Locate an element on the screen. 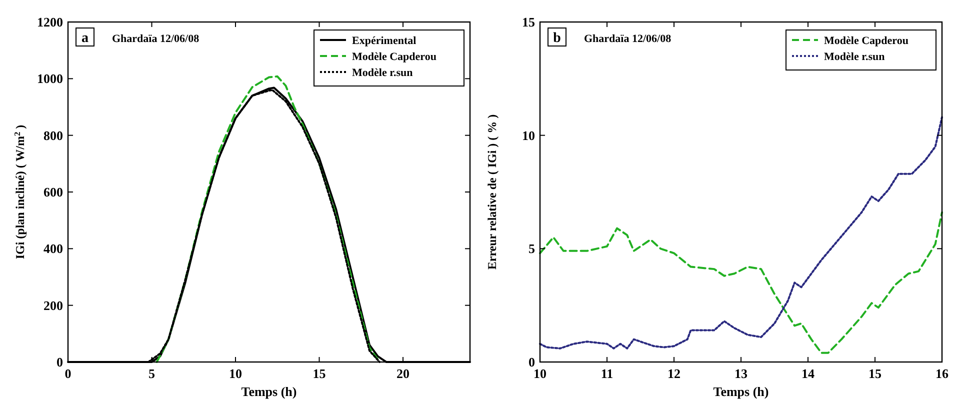  y-tick-label: 200 is located at coordinates (53, 305).